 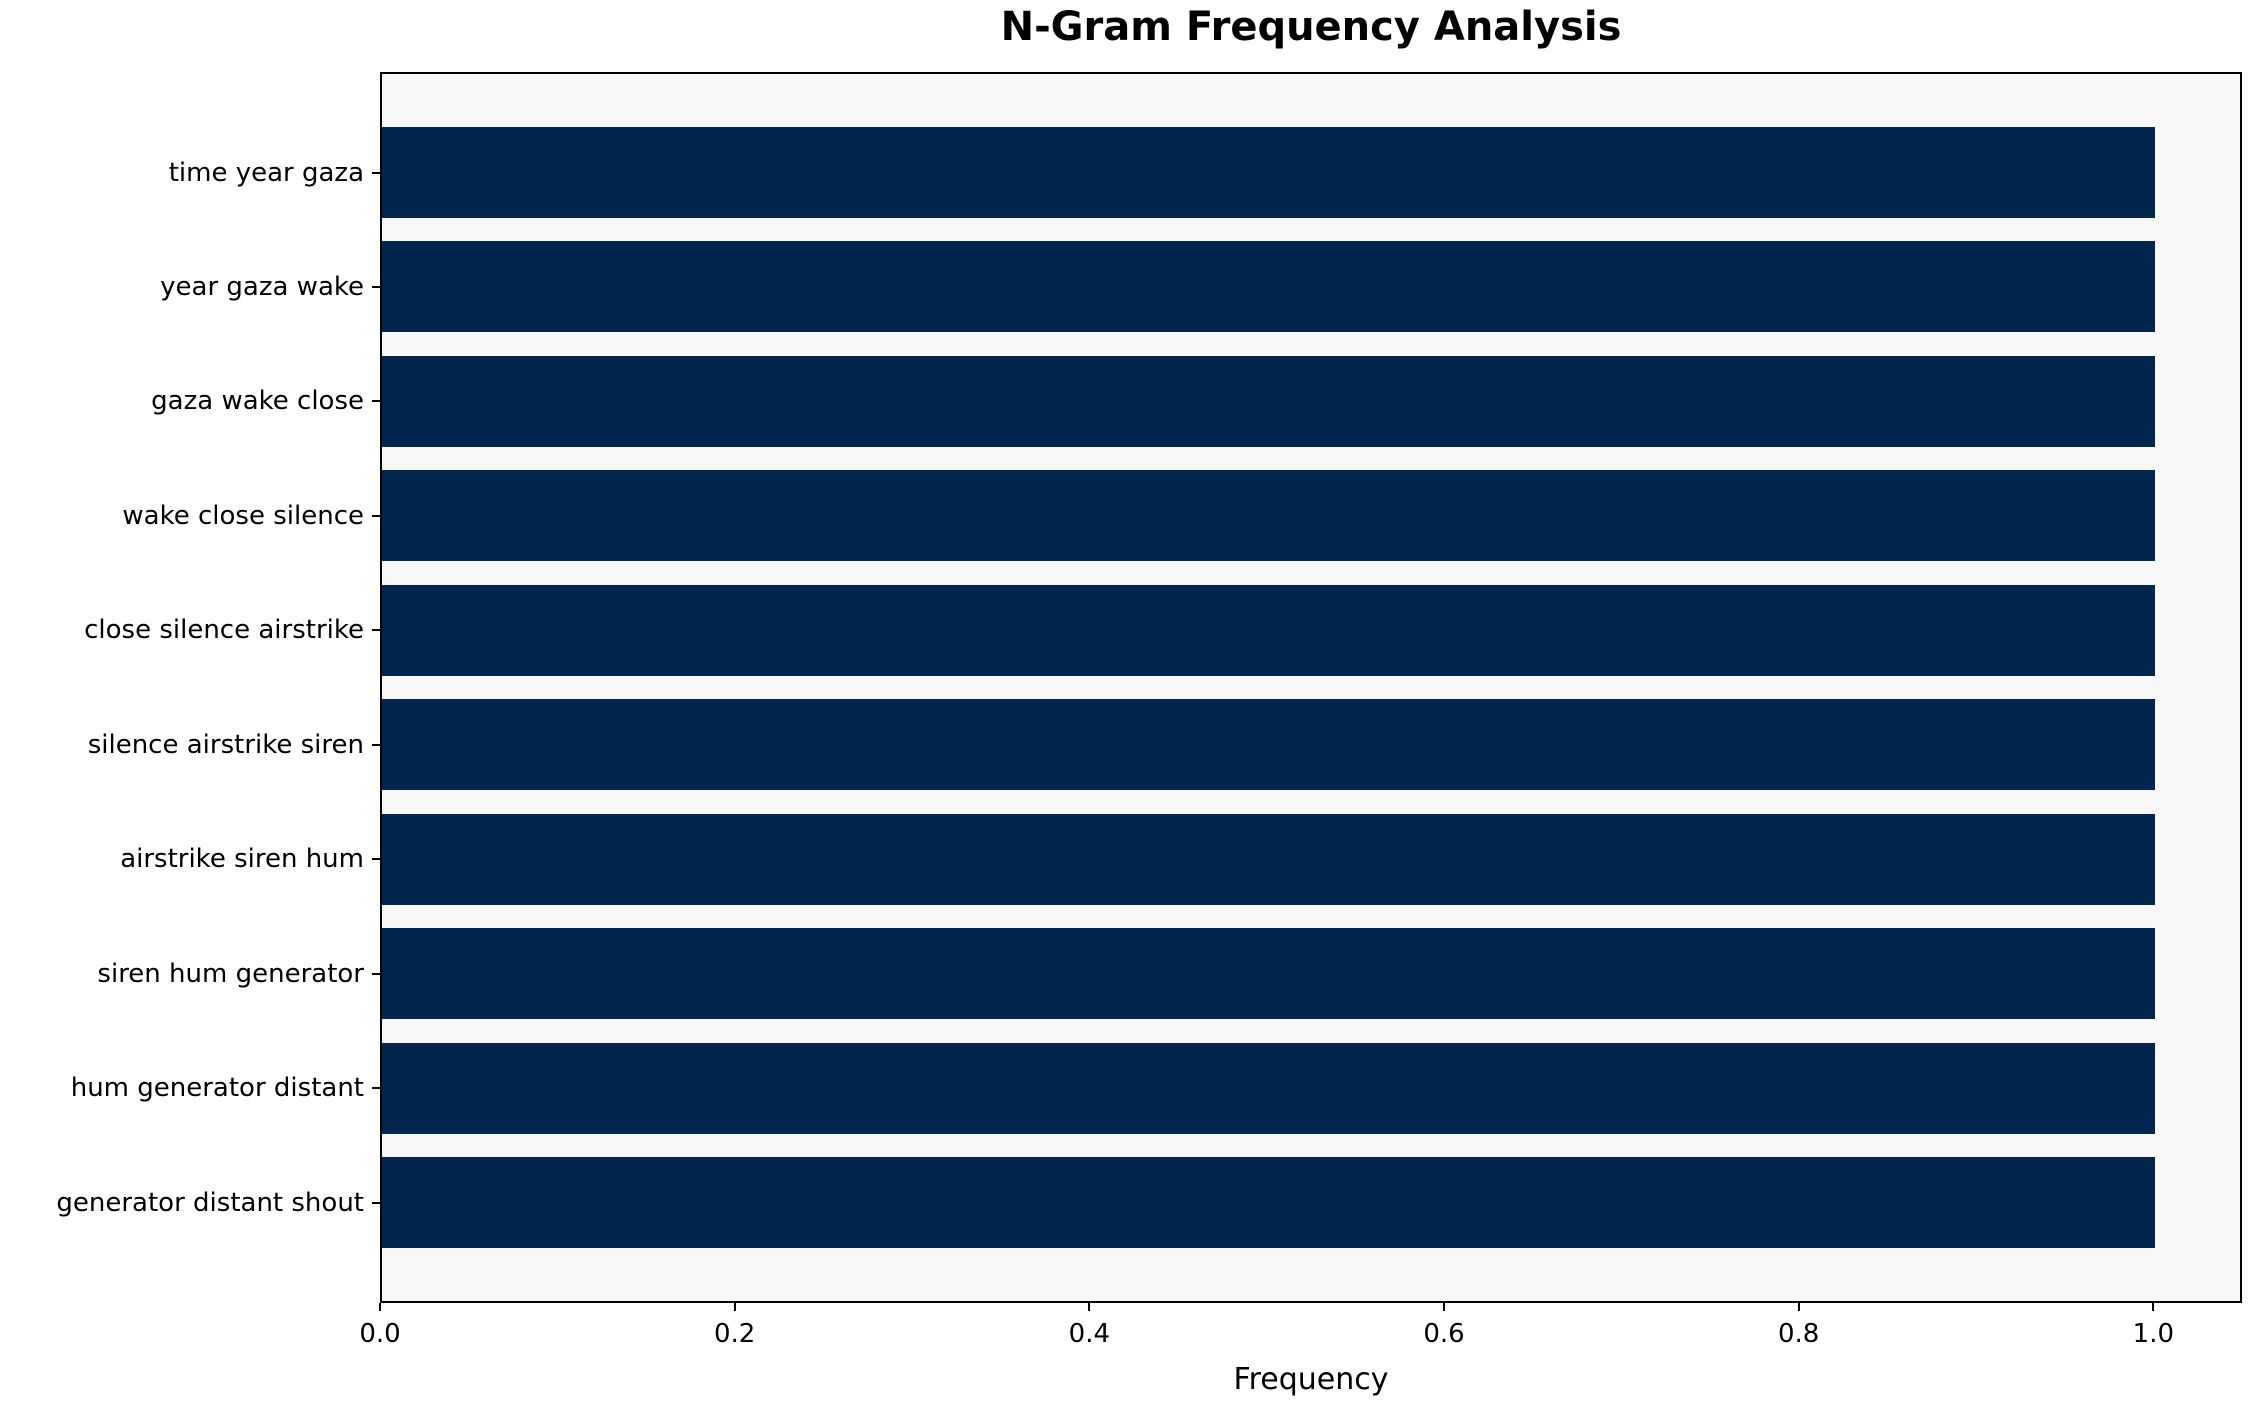 I want to click on y-tick-label: gaza wake close, so click(x=257, y=401).